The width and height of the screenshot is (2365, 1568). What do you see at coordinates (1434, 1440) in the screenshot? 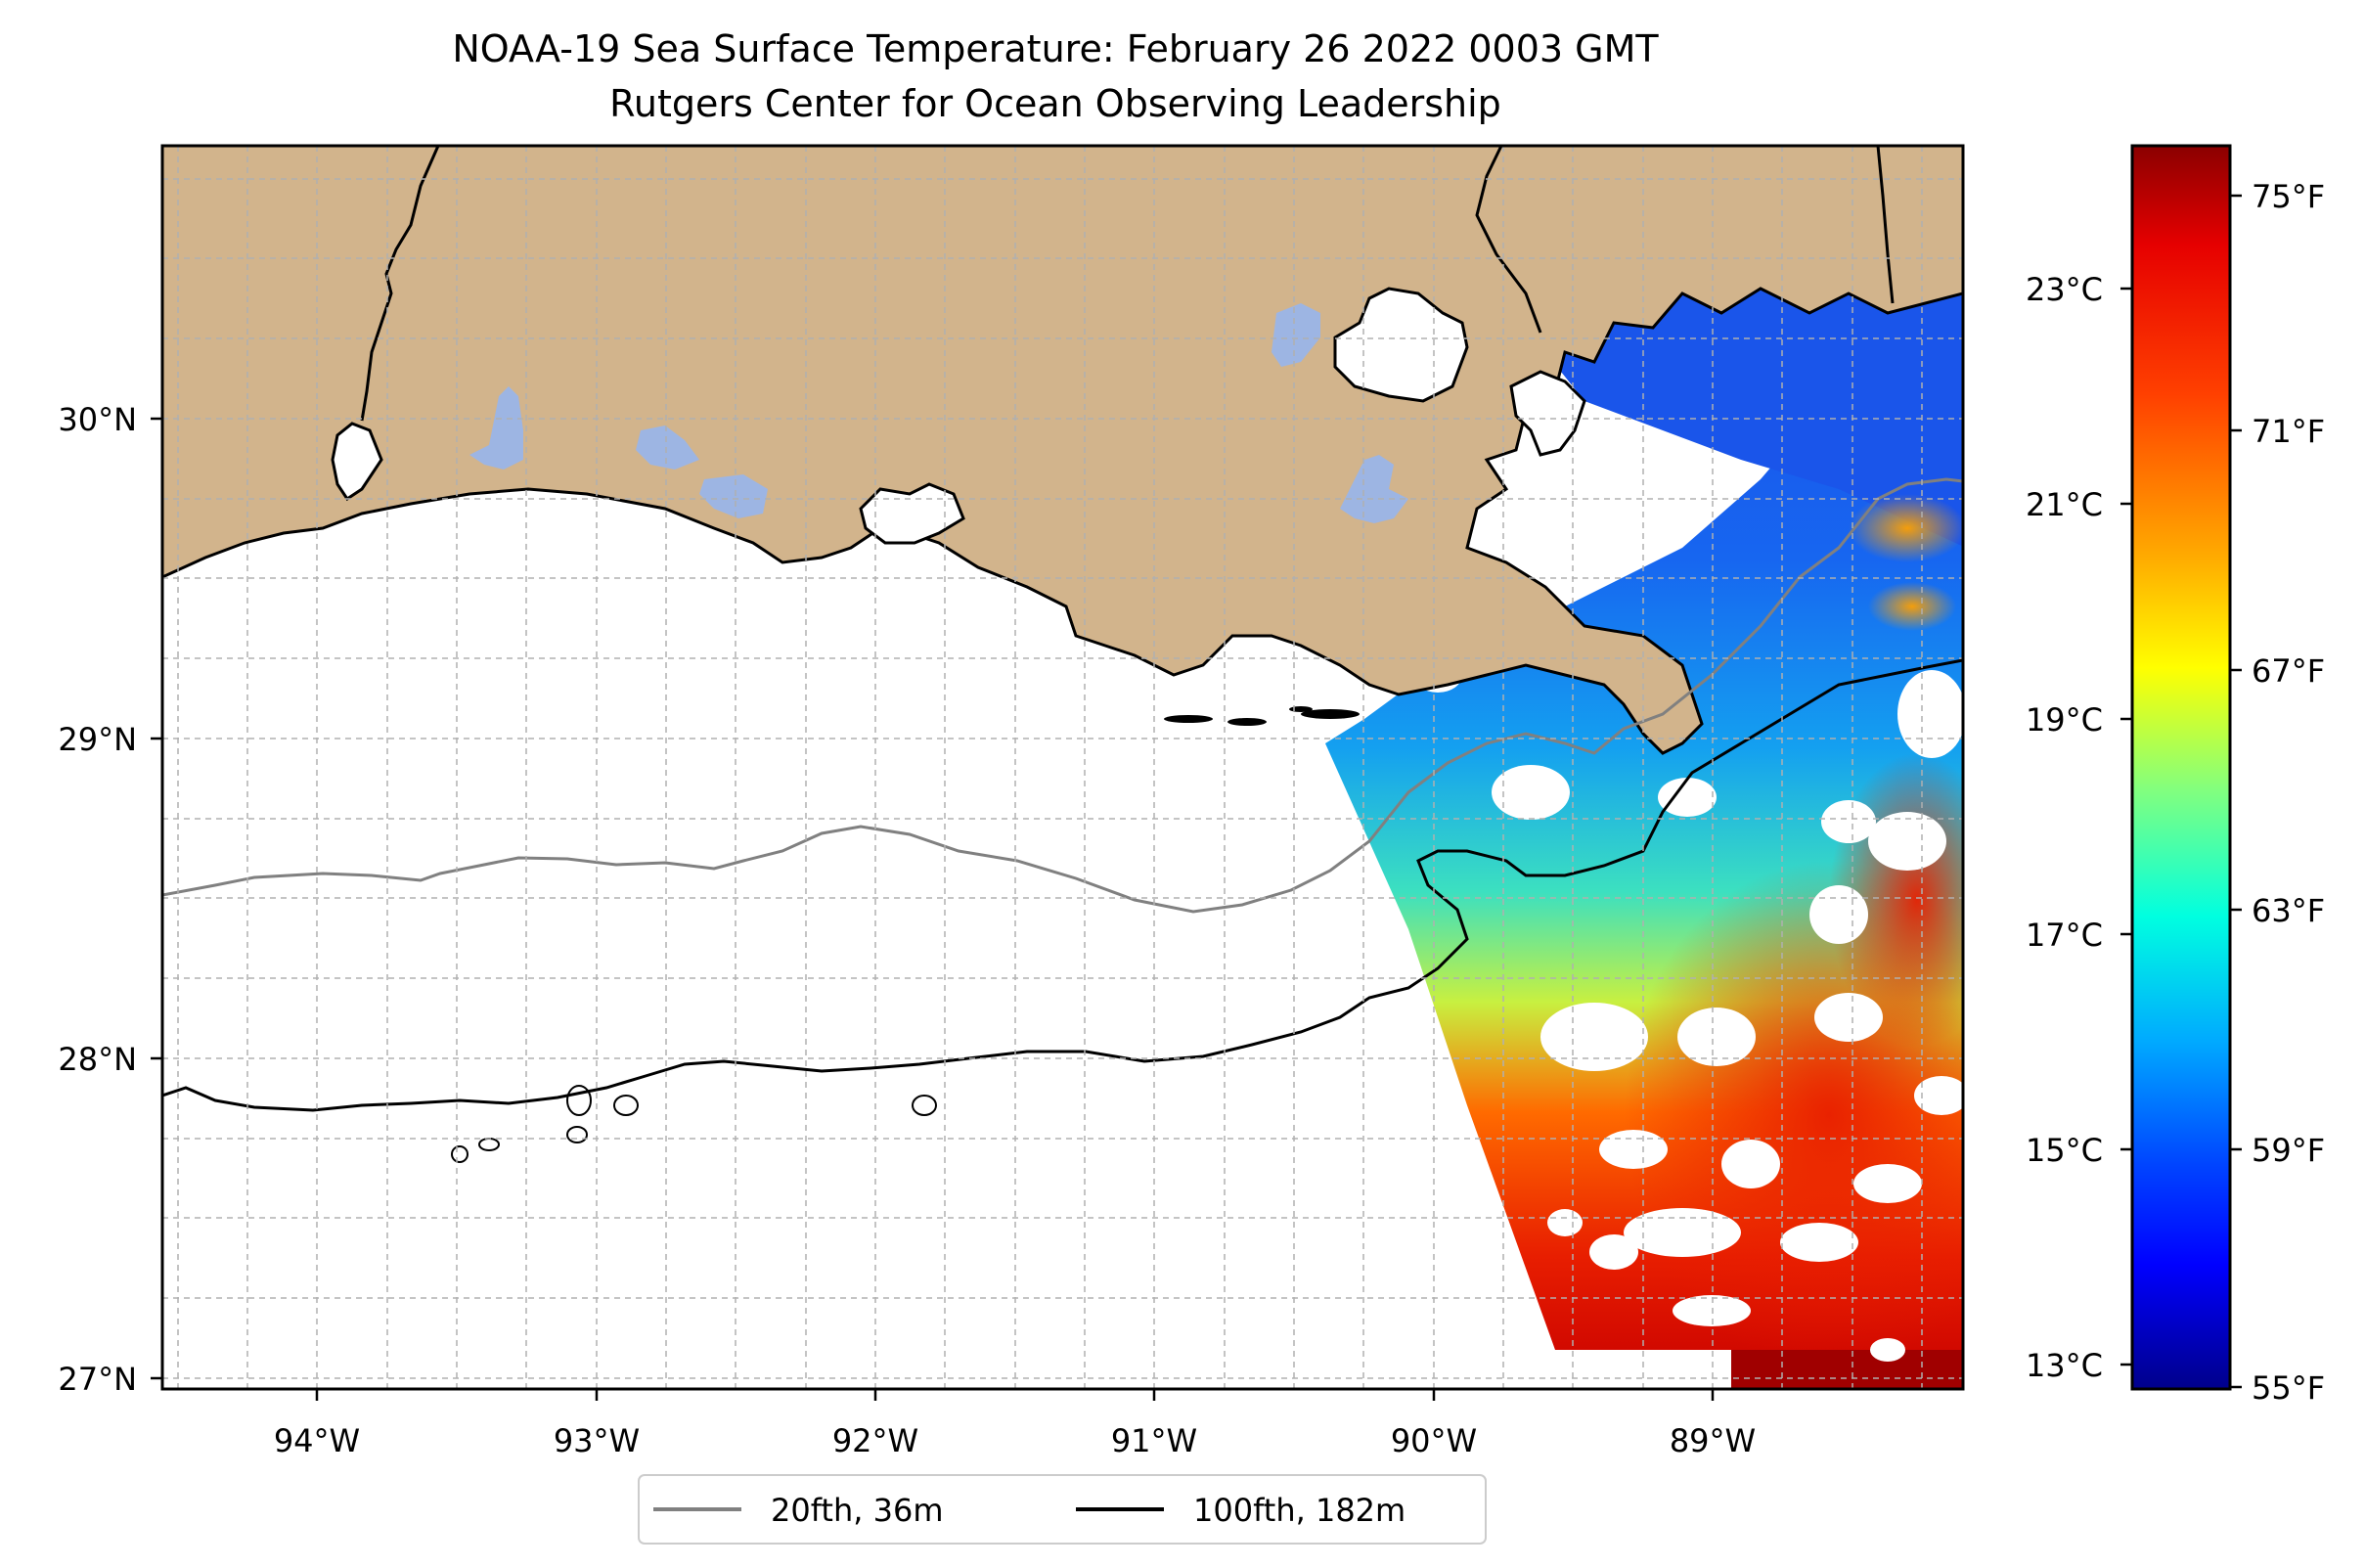
I see `lon-tick-label: 90°W` at bounding box center [1434, 1440].